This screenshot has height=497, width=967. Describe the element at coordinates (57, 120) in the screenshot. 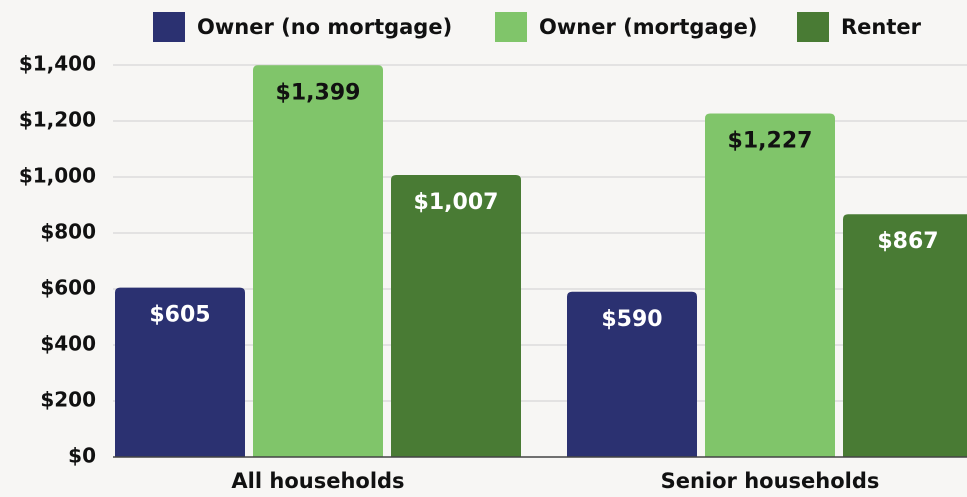

I see `y-tick-label: $1,200` at that location.